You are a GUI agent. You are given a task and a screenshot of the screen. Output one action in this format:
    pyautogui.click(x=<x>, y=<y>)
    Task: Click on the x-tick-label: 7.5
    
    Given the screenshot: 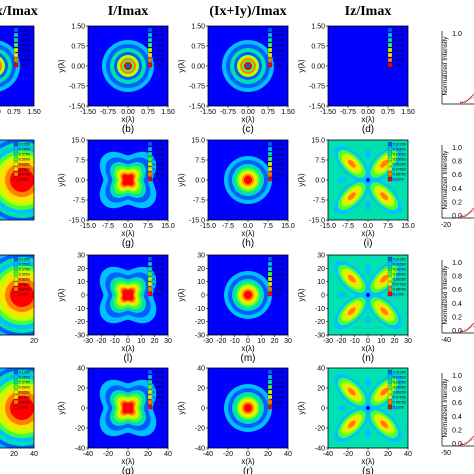 What is the action you would take?
    pyautogui.click(x=268, y=226)
    